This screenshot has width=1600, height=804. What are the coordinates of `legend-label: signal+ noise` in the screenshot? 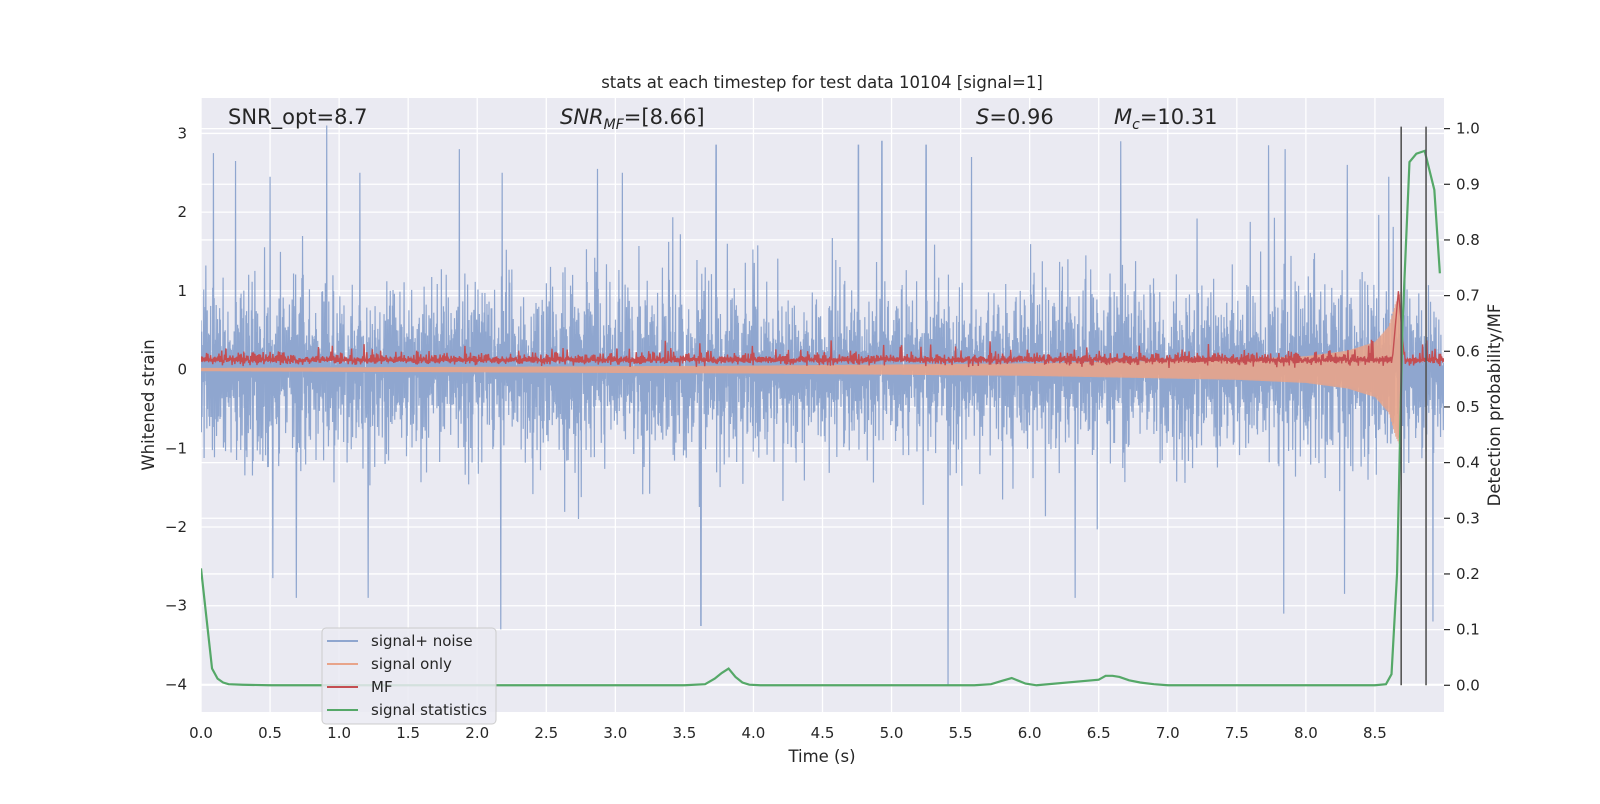 It's located at (422, 641).